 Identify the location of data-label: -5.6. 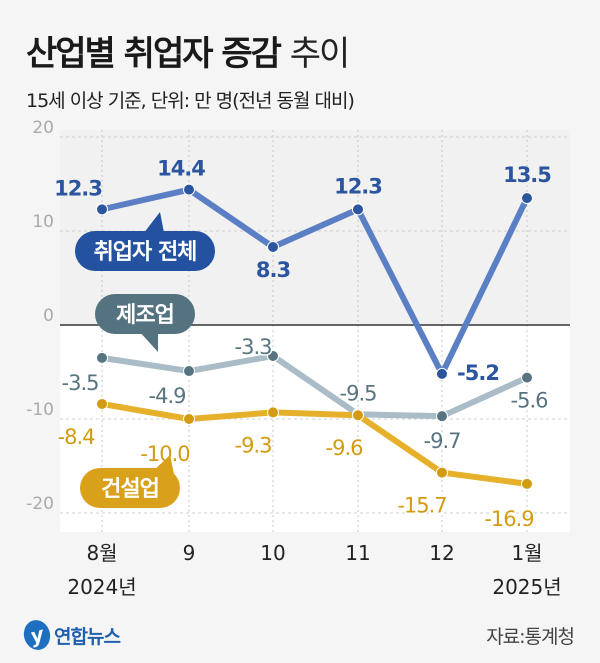
(530, 401).